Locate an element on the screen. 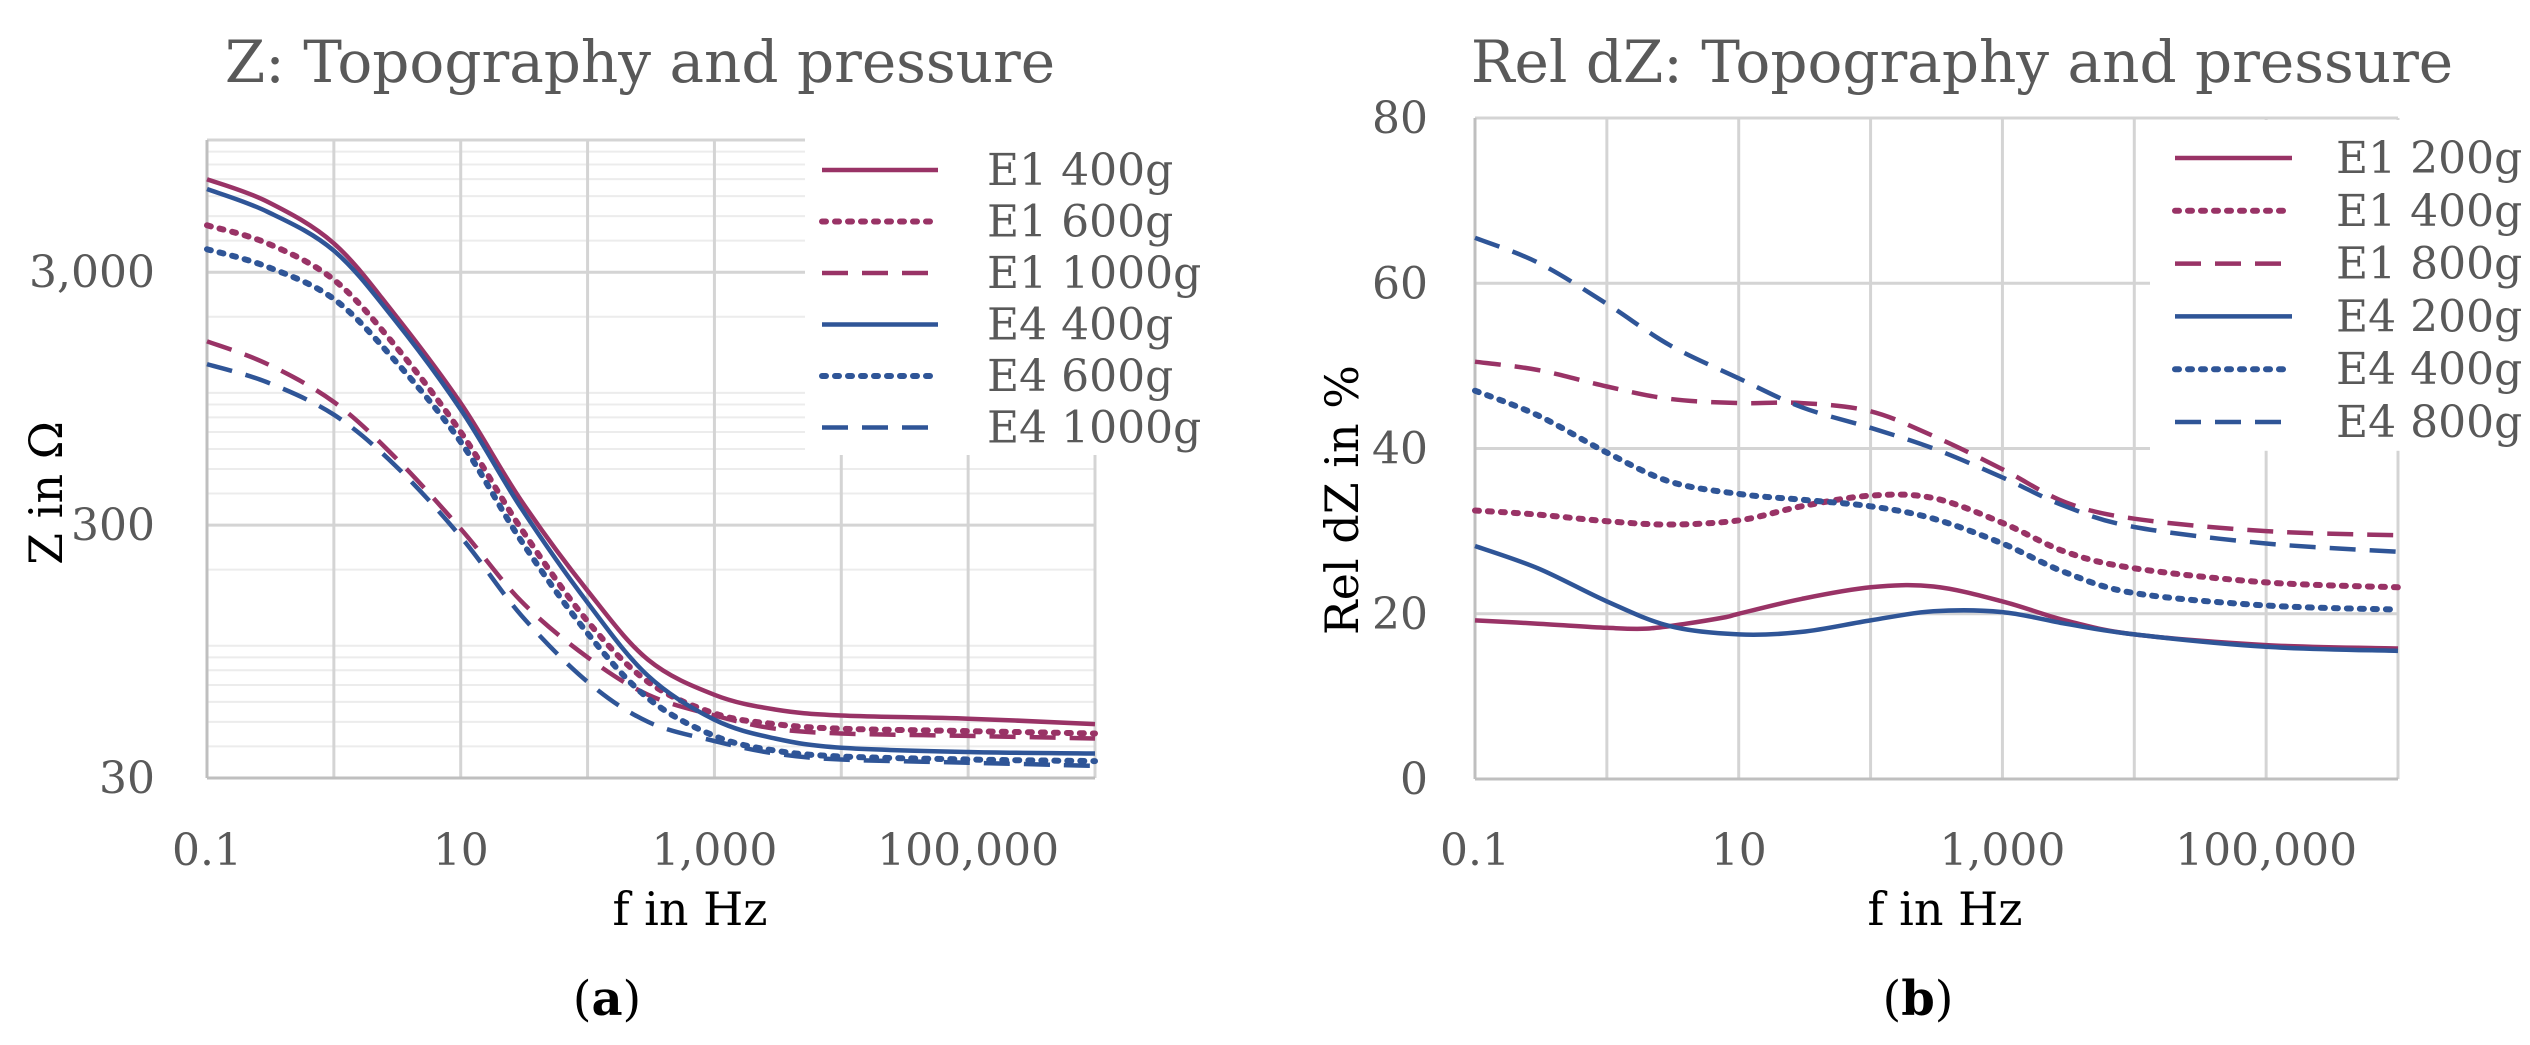 This screenshot has height=1045, width=2530. chart-b-ylabel: Rel dZ in % is located at coordinates (1342, 500).